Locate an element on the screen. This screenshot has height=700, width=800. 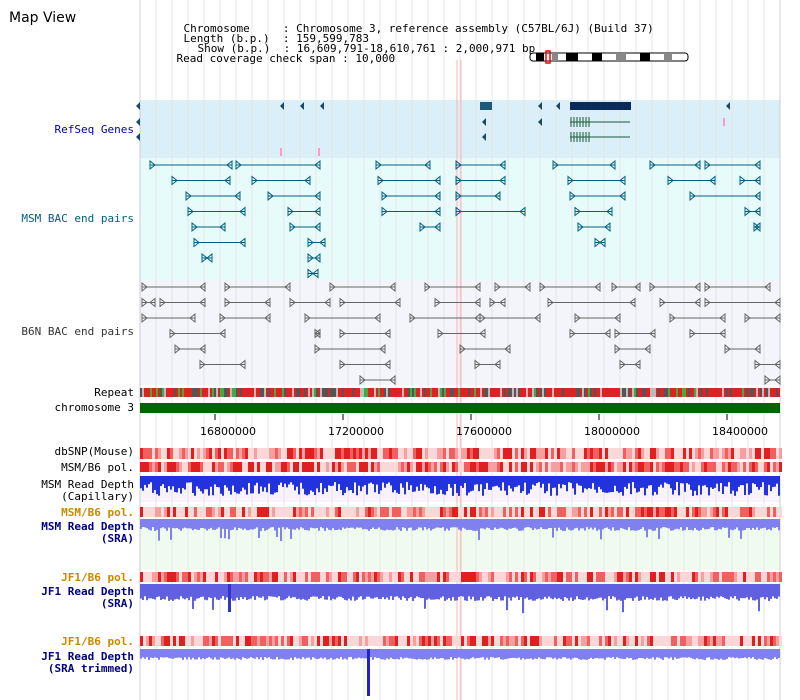
refseq-label: RefSeq Genes is located at coordinates (94, 129).